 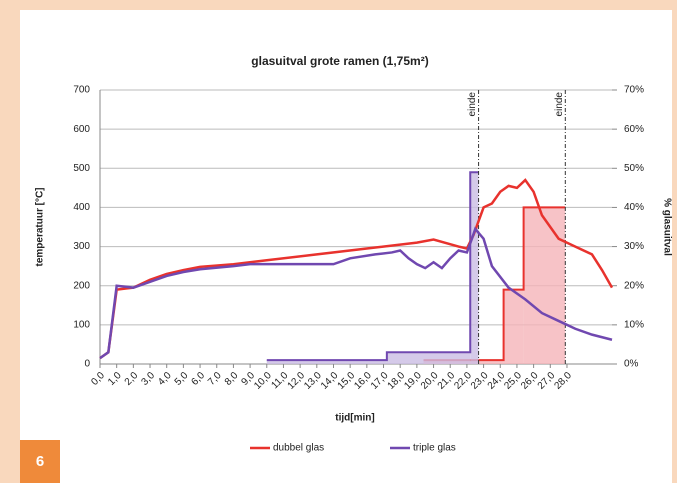 What do you see at coordinates (634, 129) in the screenshot?
I see `y2-tick-label: 60%` at bounding box center [634, 129].